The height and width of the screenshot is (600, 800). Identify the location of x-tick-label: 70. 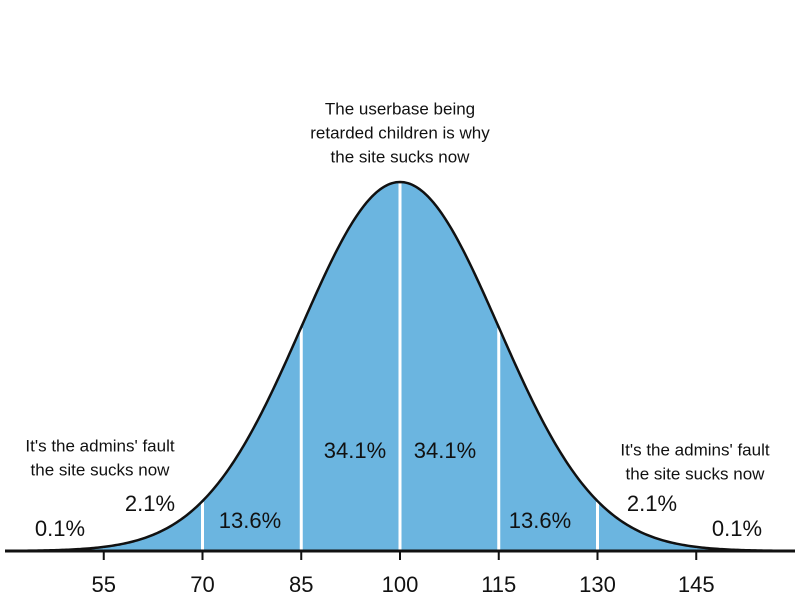
(202, 584).